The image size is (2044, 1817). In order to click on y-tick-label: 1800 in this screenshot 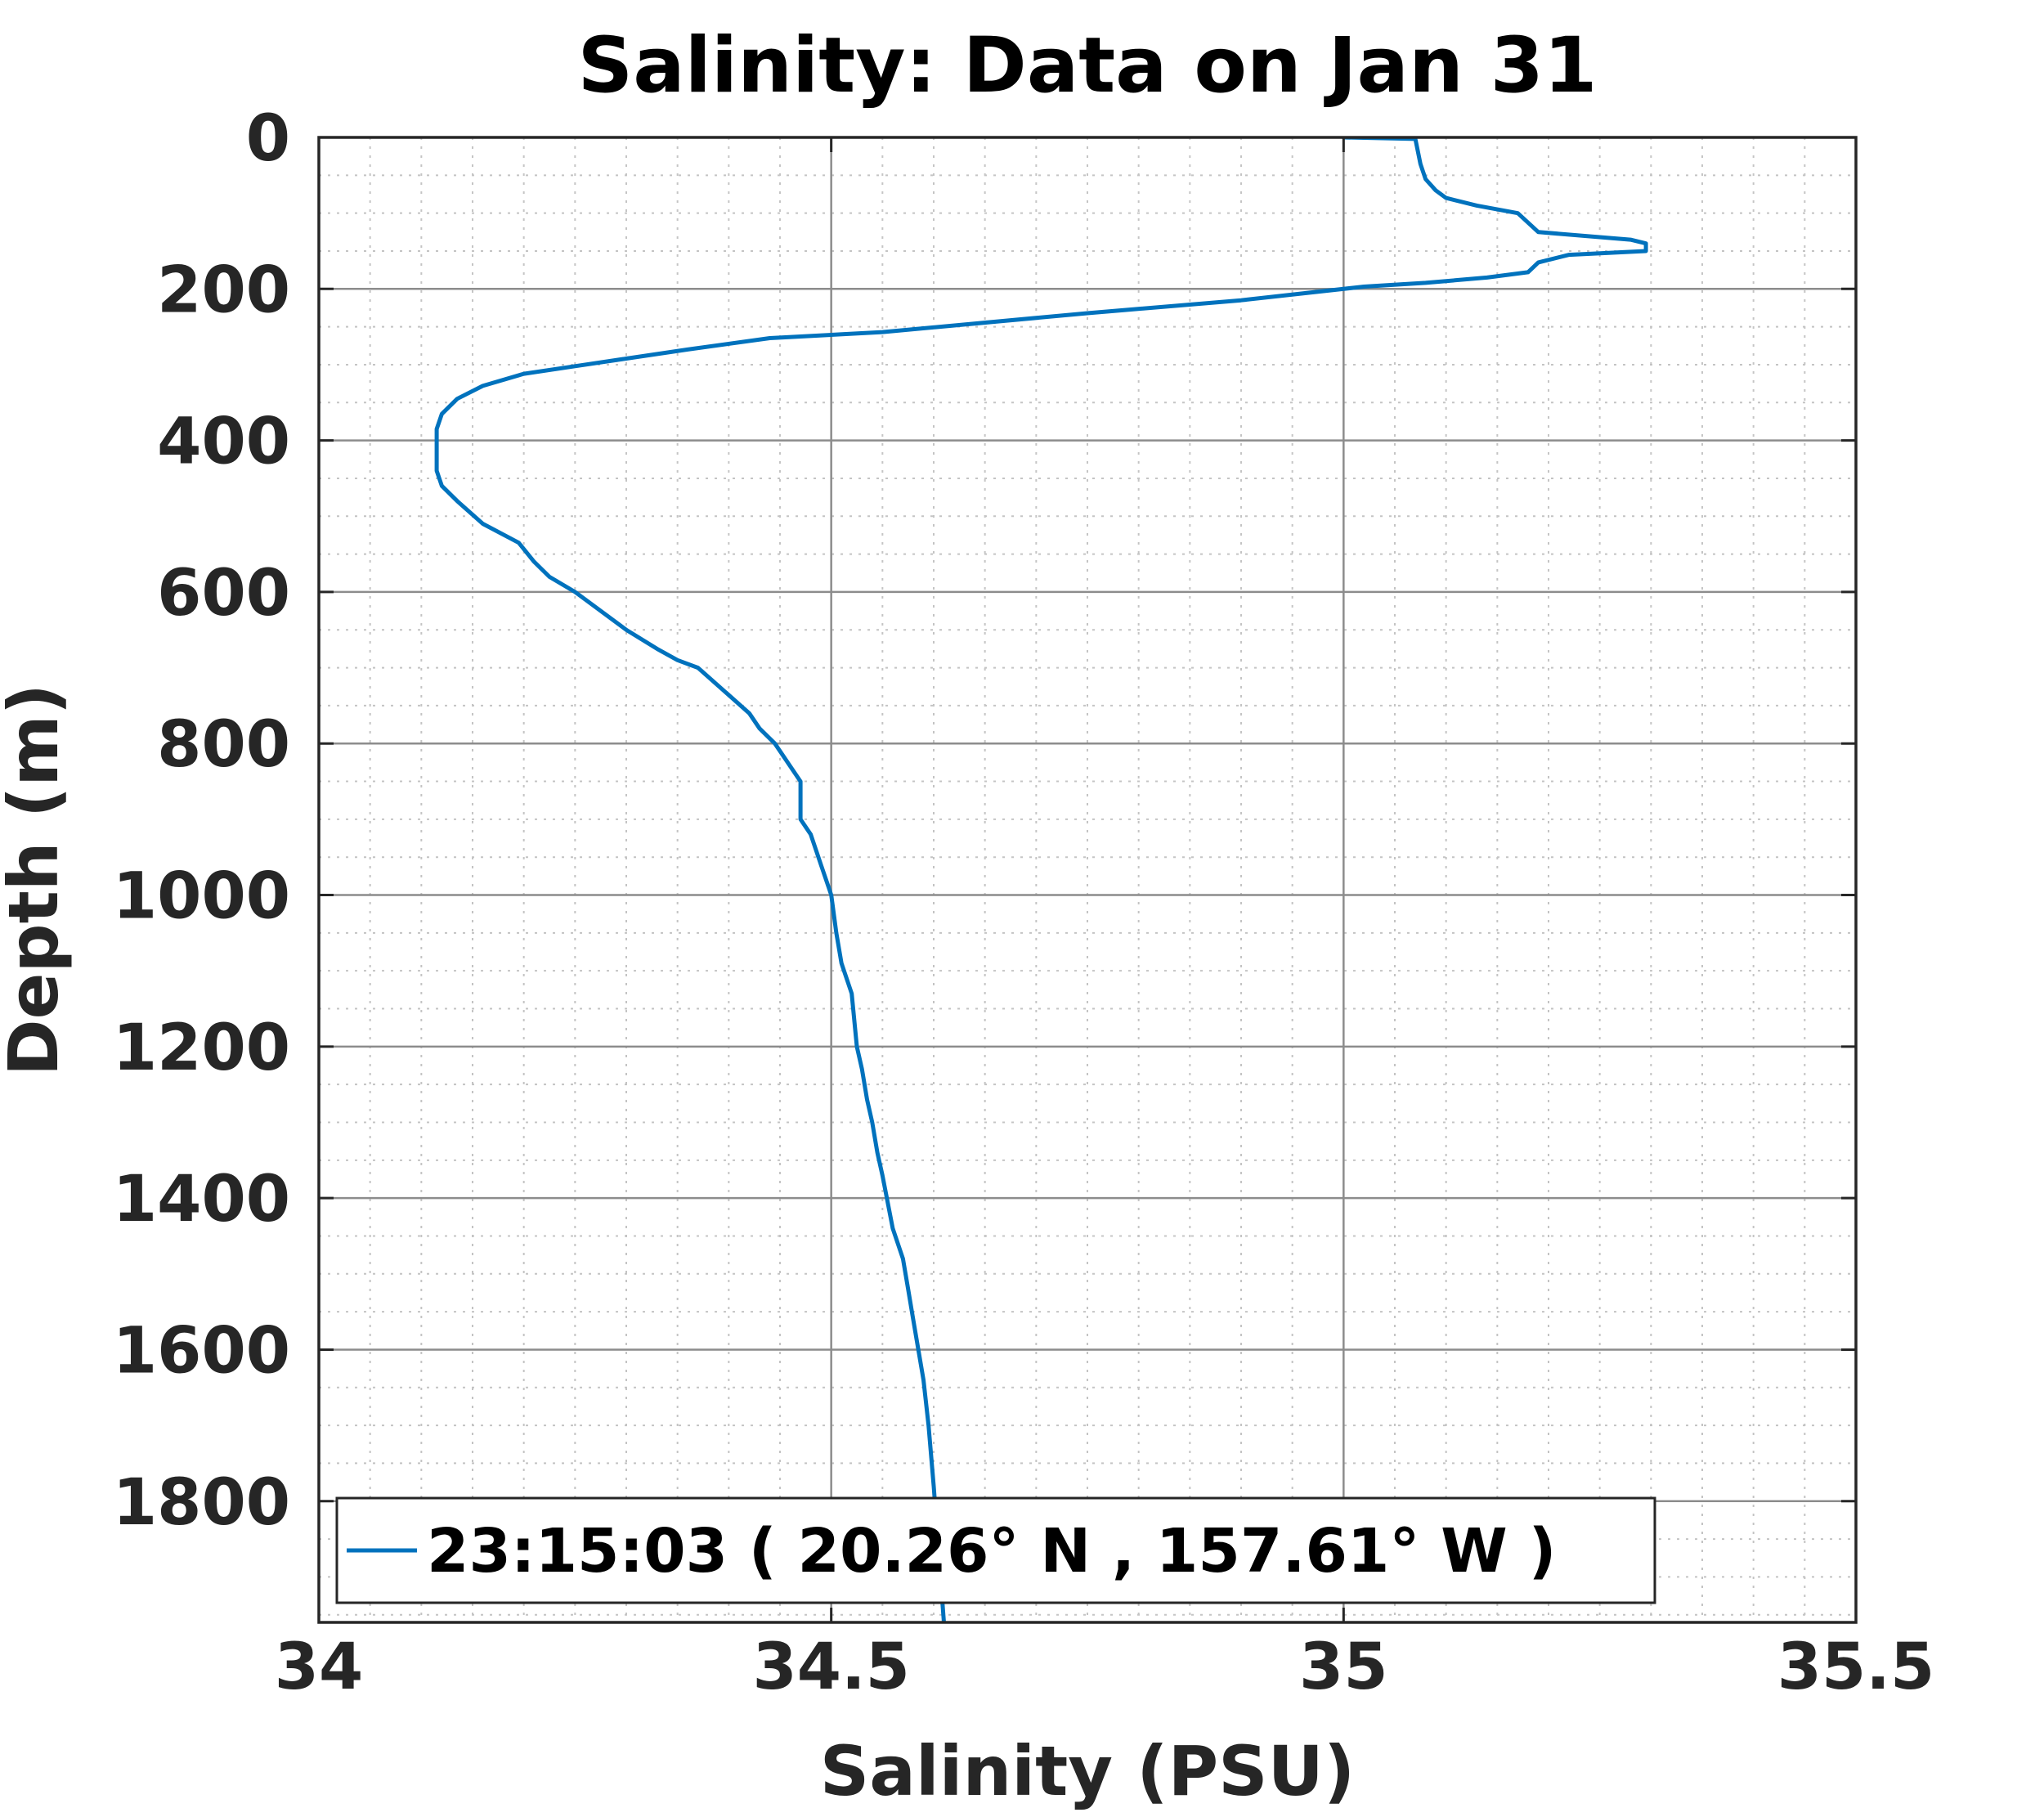, I will do `click(202, 1503)`.